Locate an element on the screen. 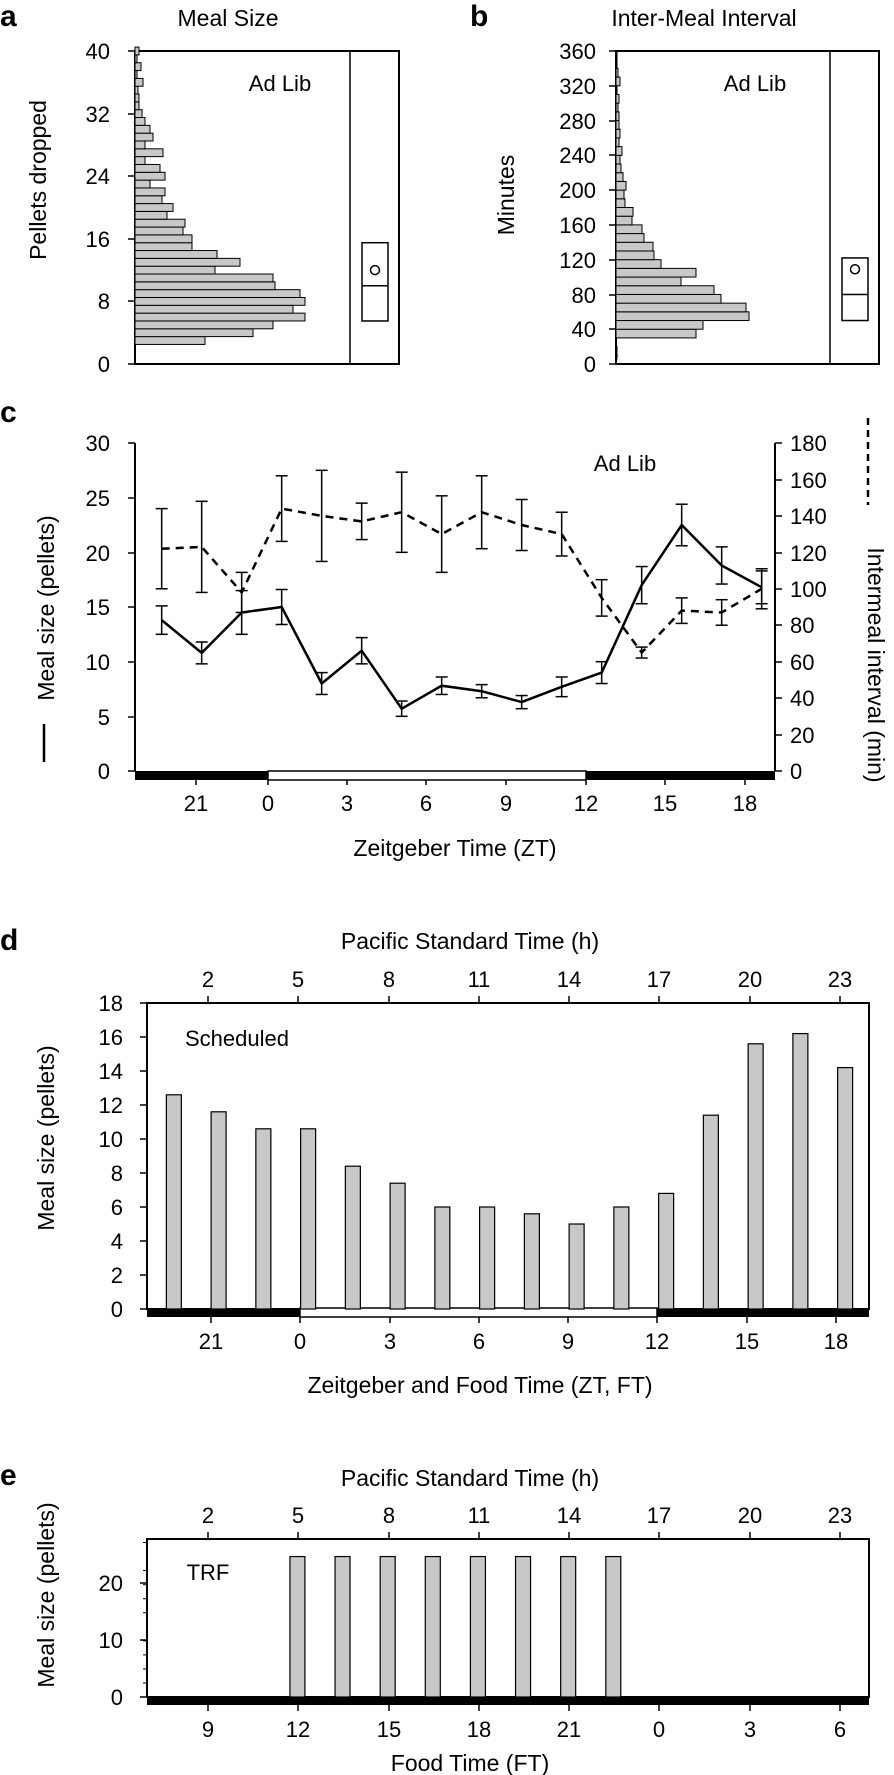 This screenshot has height=1775, width=894. tick-label: 6 is located at coordinates (426, 803).